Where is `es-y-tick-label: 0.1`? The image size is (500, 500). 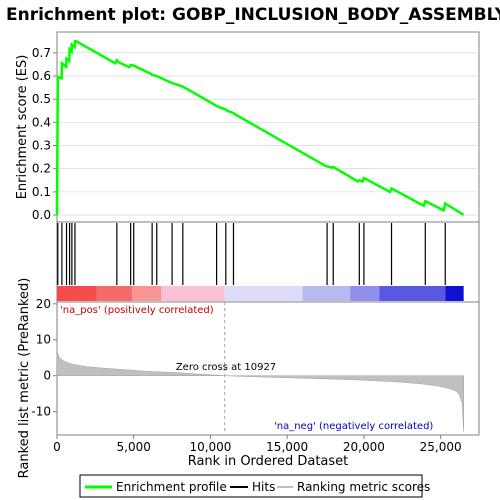 es-y-tick-label: 0.1 is located at coordinates (41, 192).